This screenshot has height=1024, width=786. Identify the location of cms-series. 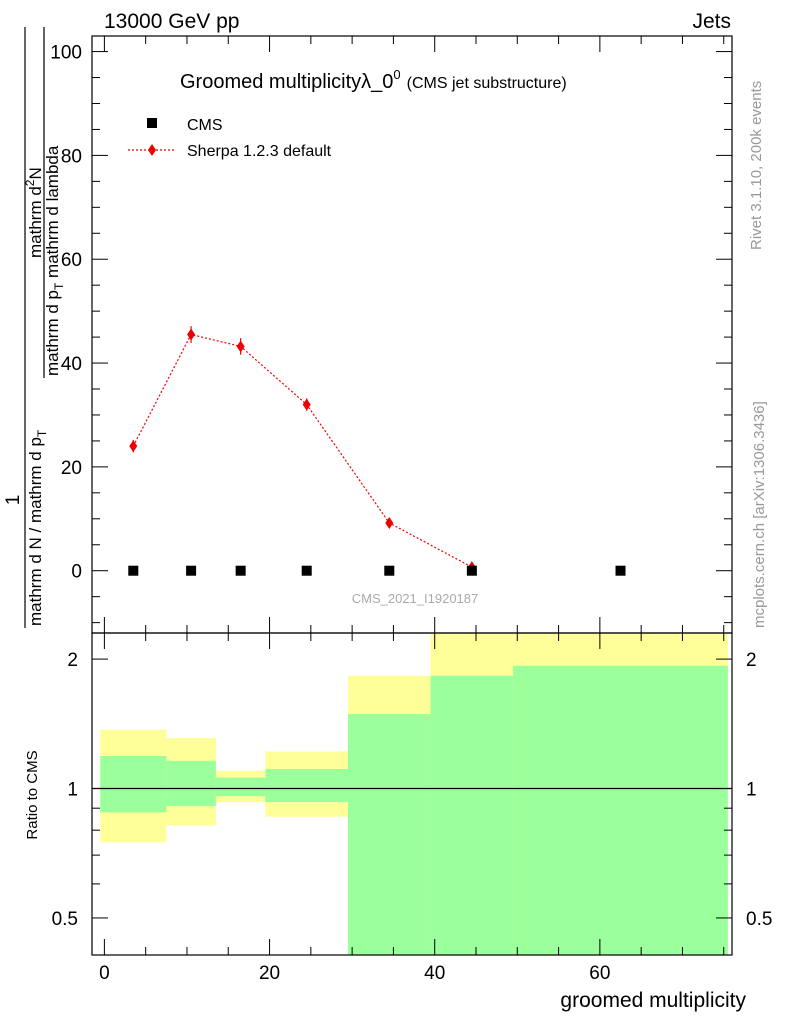
(377, 570).